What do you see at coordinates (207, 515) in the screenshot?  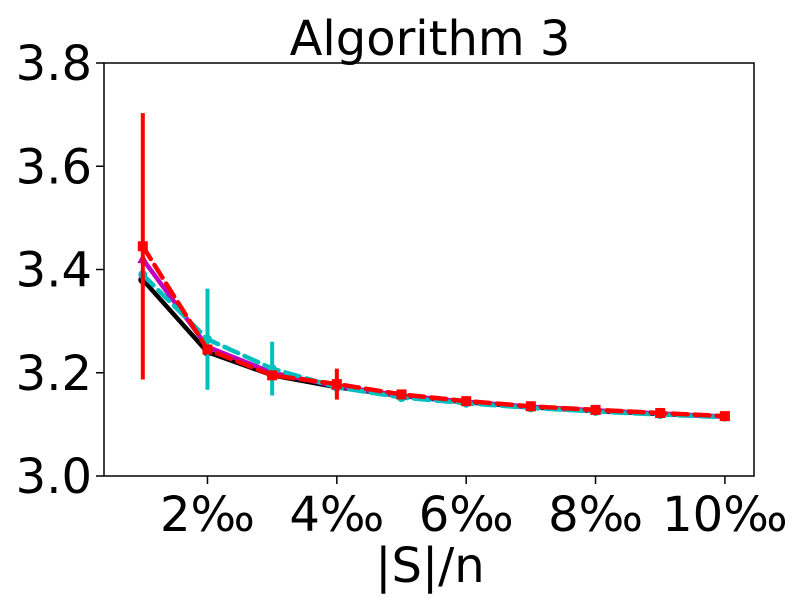 I see `x-tick-label: 2‰` at bounding box center [207, 515].